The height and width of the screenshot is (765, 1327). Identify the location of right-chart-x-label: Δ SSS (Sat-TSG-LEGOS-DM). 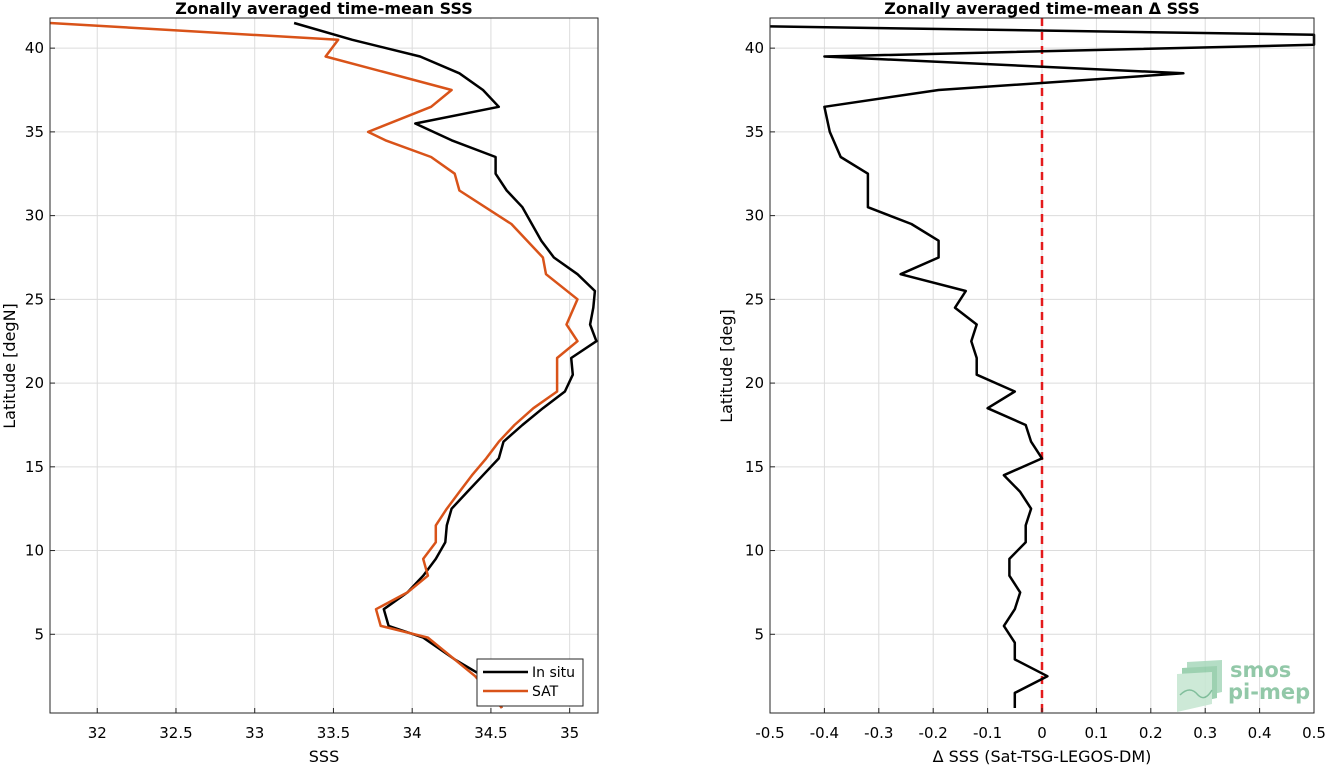
(1042, 756).